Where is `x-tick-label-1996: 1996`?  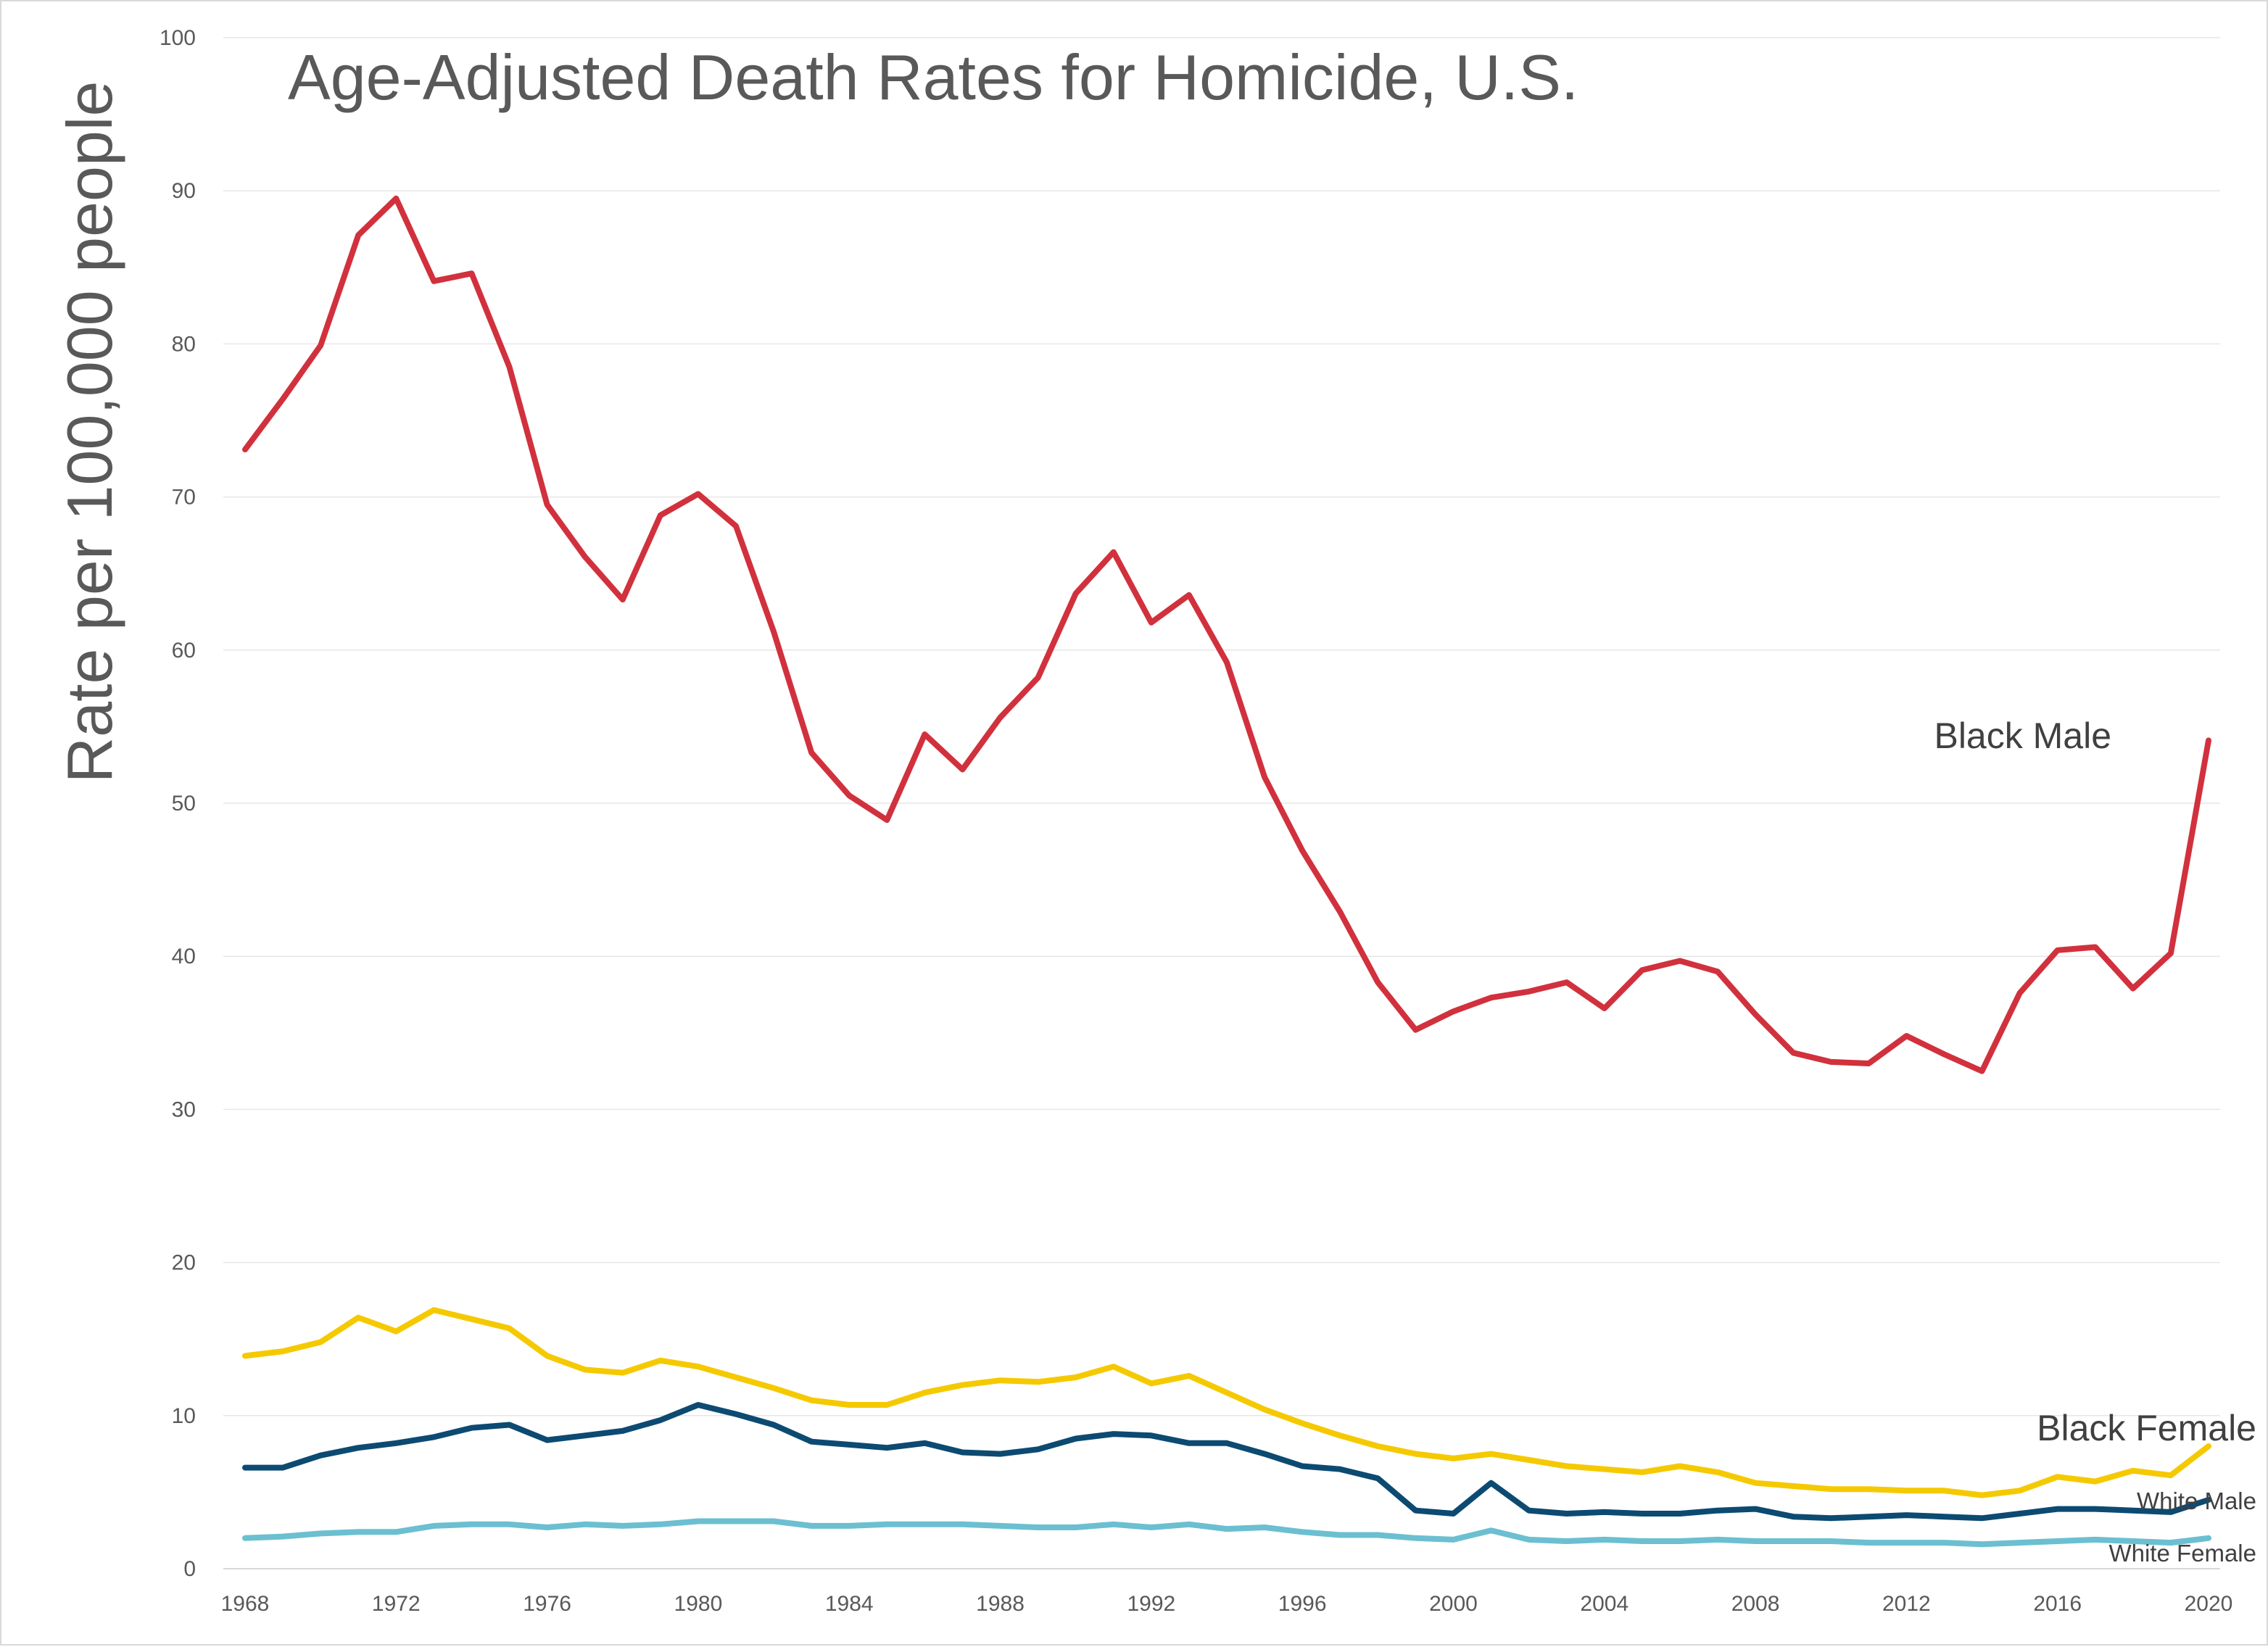
x-tick-label-1996: 1996 is located at coordinates (1302, 1604).